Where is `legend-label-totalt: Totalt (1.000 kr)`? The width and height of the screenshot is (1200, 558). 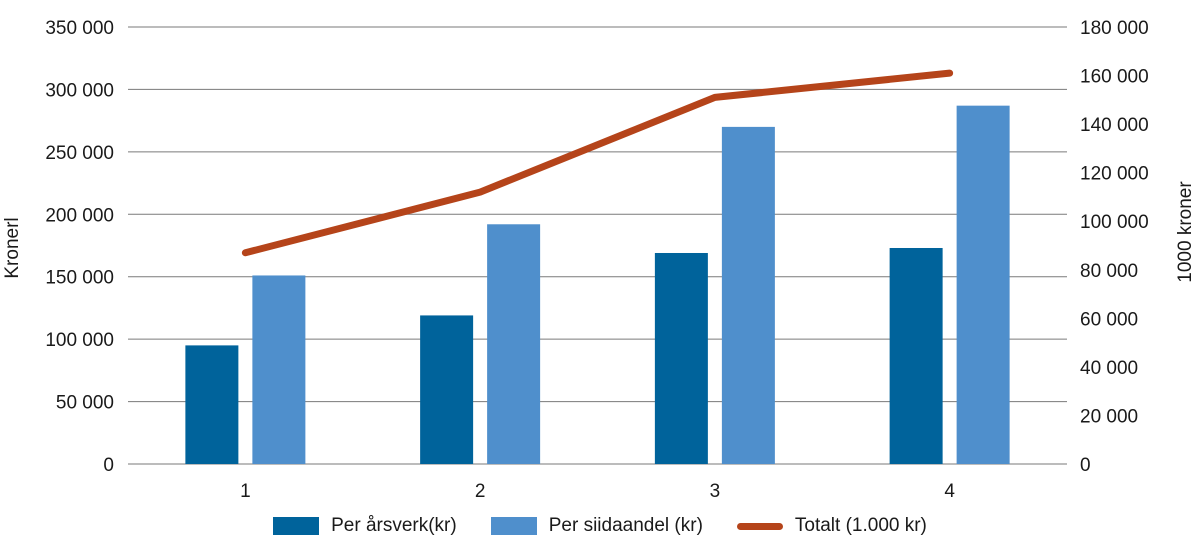
legend-label-totalt: Totalt (1.000 kr) is located at coordinates (860, 525).